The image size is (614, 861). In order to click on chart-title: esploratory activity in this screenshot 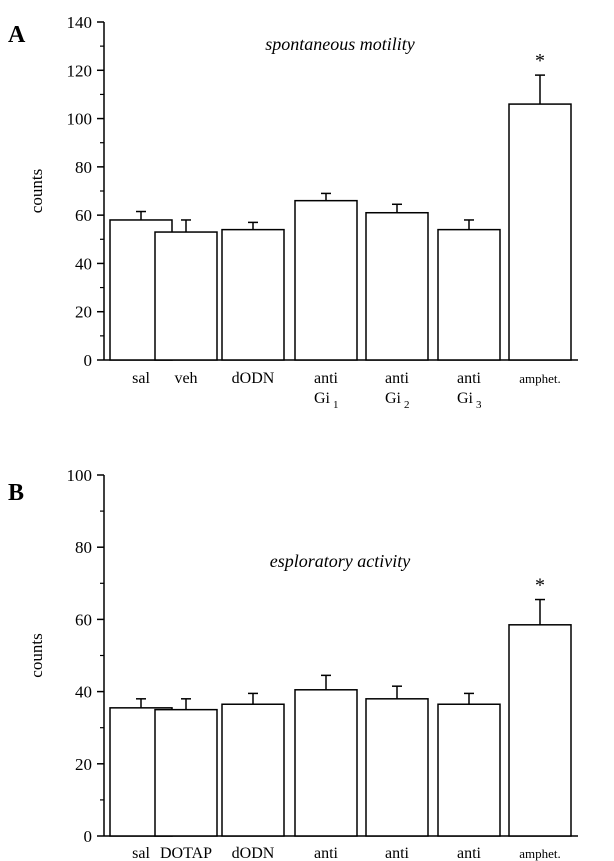, I will do `click(340, 561)`.